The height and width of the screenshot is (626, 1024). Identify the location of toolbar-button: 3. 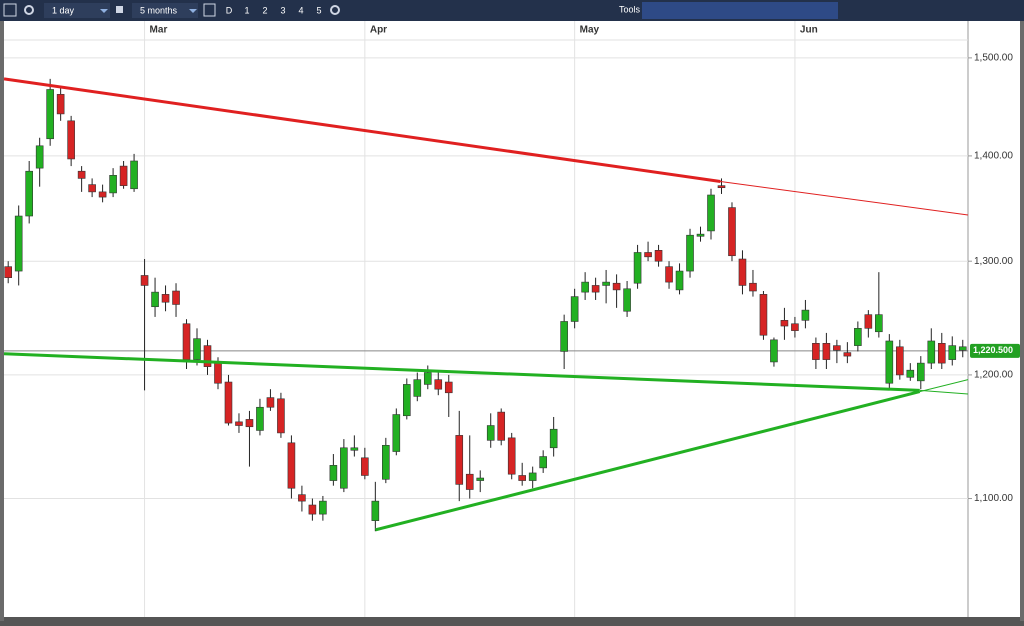
(282, 10).